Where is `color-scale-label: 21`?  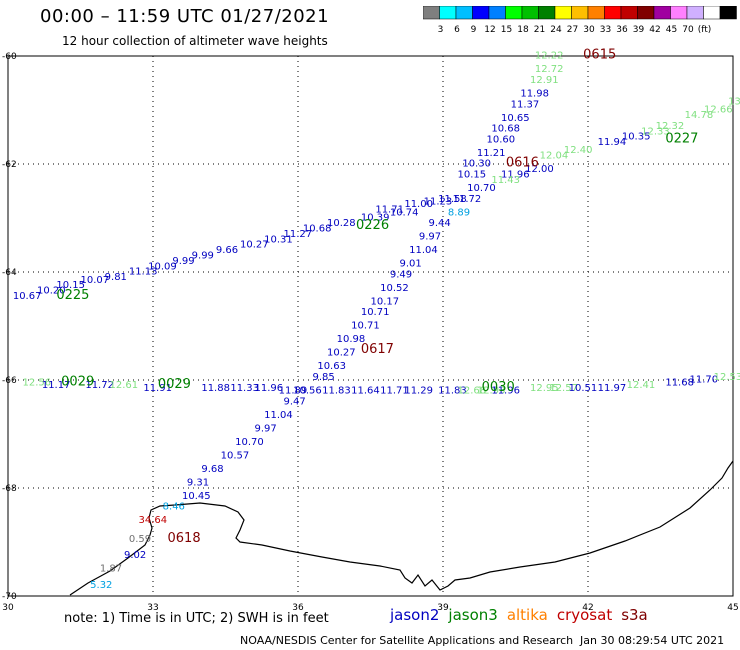 color-scale-label: 21 is located at coordinates (539, 30).